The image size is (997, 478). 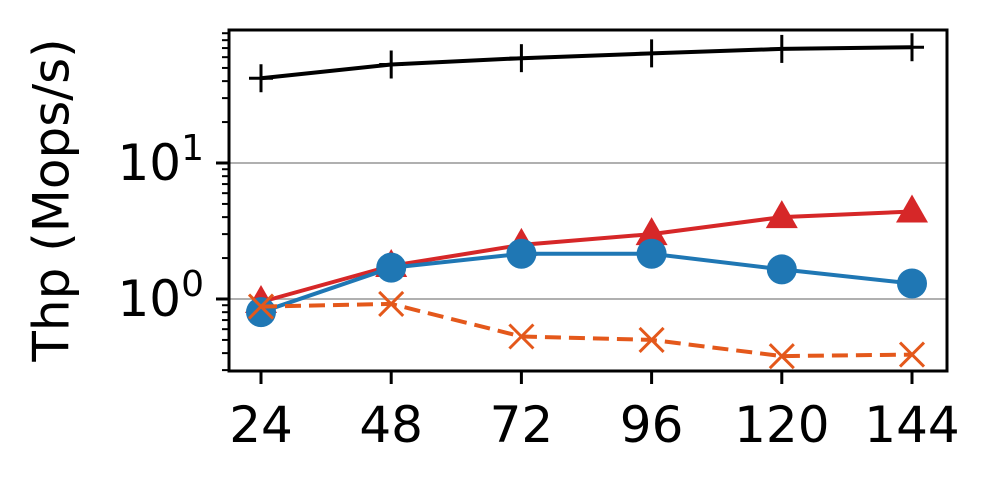 I want to click on x-tick-label: 24, so click(x=261, y=425).